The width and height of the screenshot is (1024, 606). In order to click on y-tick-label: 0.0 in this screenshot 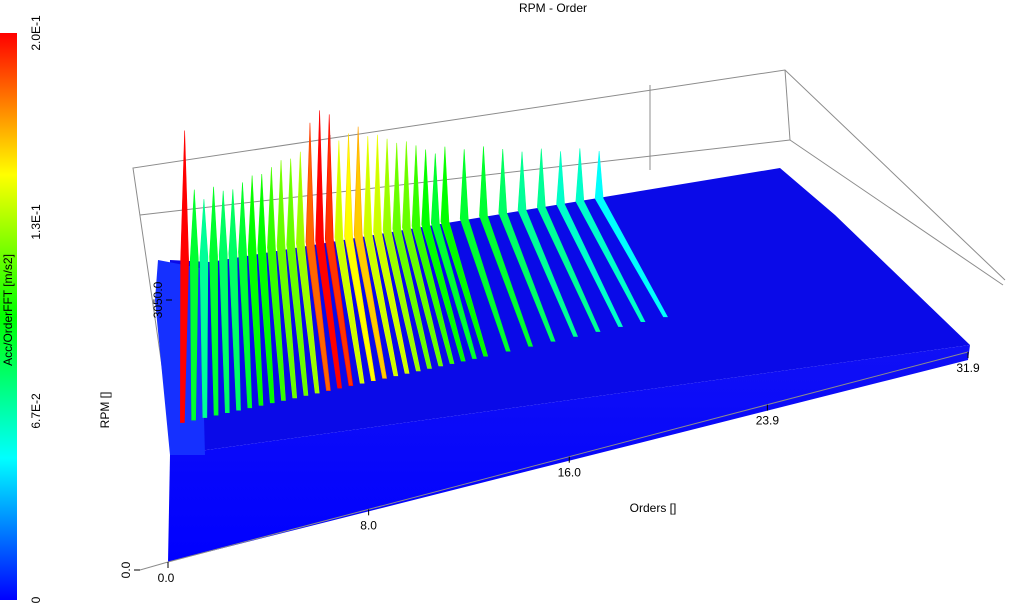, I will do `click(126, 569)`.